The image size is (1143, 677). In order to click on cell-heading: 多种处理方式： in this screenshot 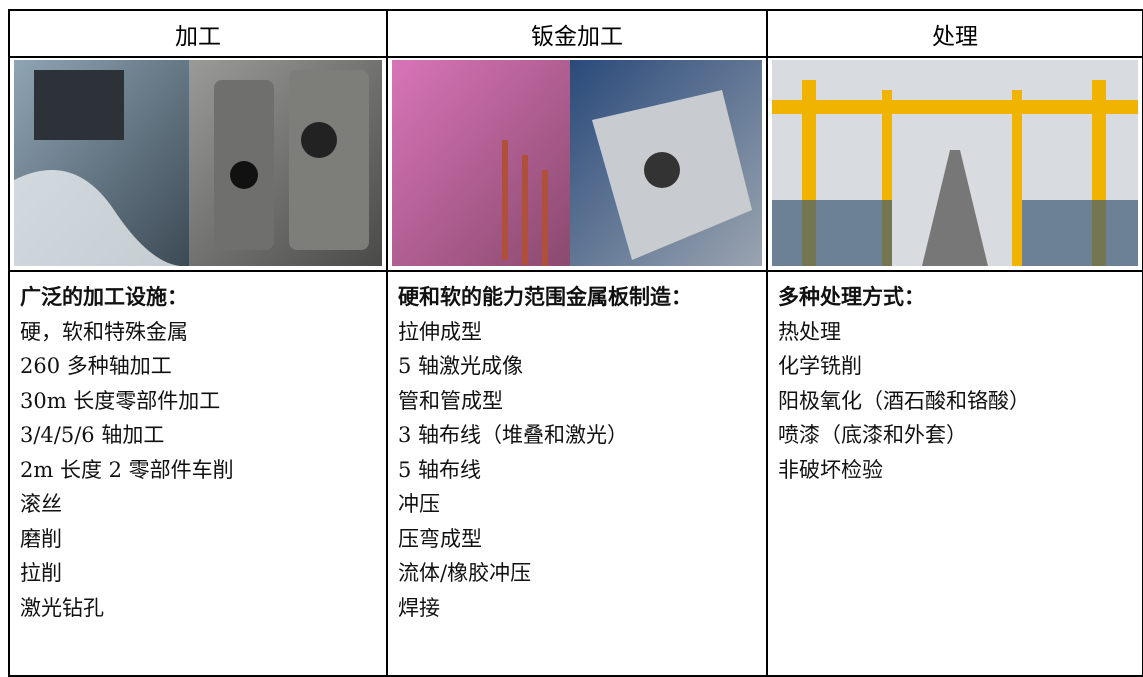, I will do `click(851, 296)`.